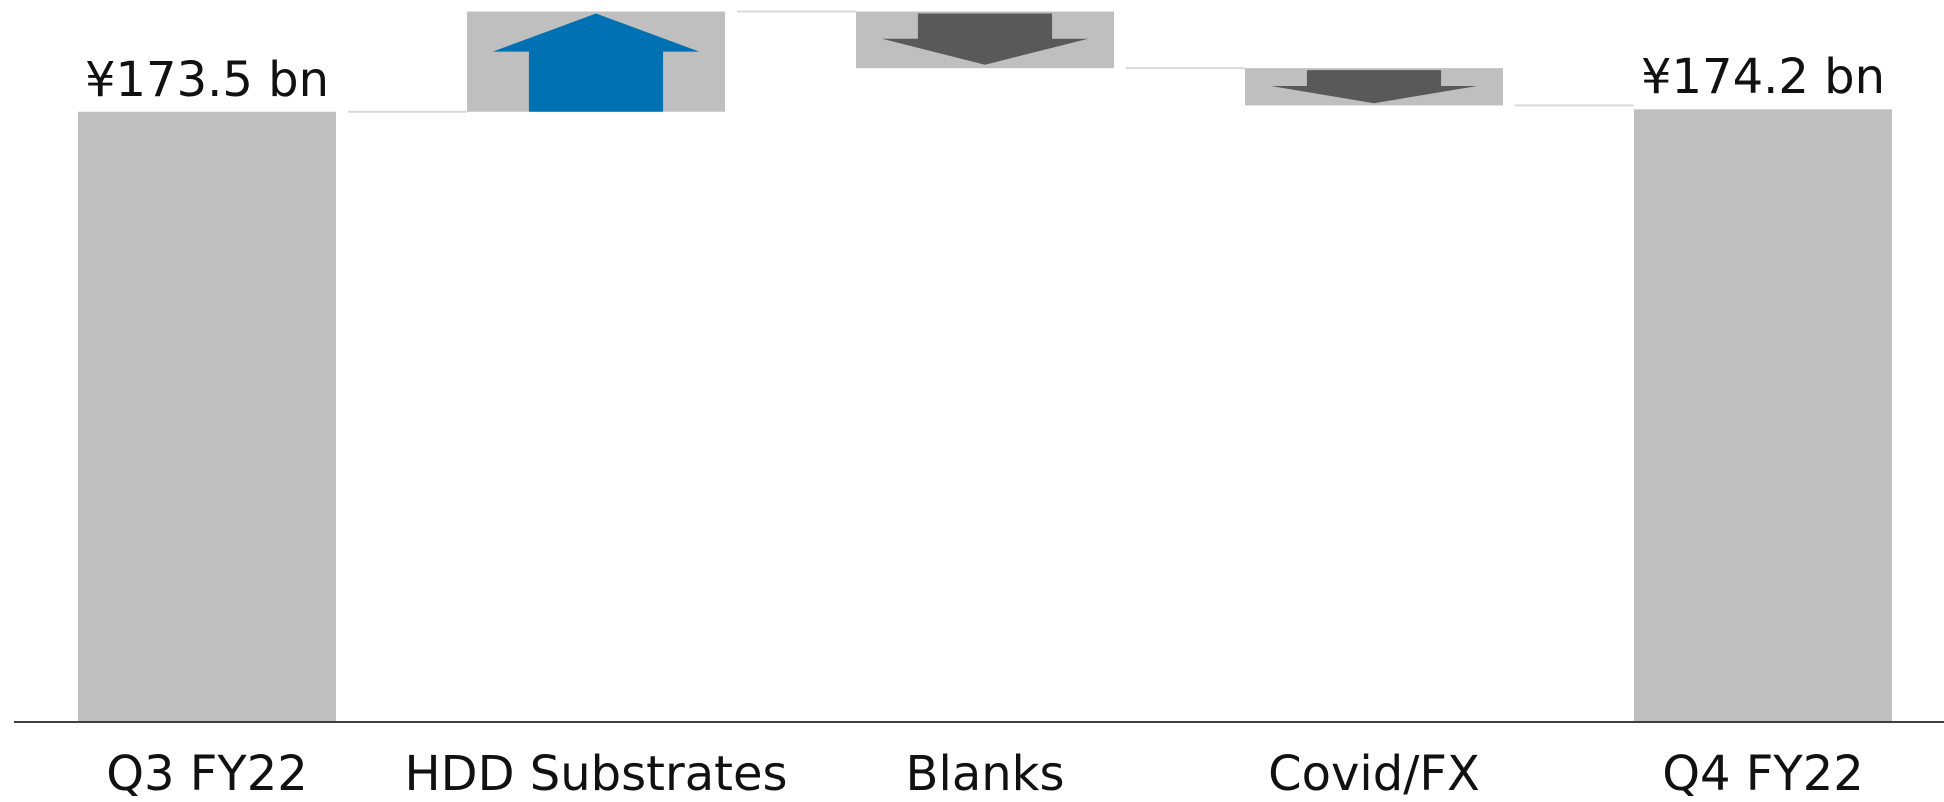 This screenshot has height=802, width=1944. Describe the element at coordinates (207, 417) in the screenshot. I see `bar-q3-fy22` at that location.